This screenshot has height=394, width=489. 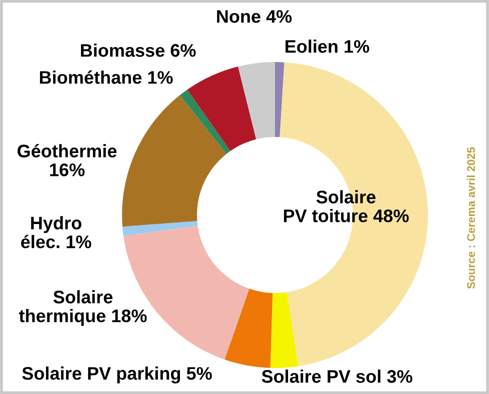 What do you see at coordinates (470, 218) in the screenshot?
I see `source-note: Source : Cerema avril 2025` at bounding box center [470, 218].